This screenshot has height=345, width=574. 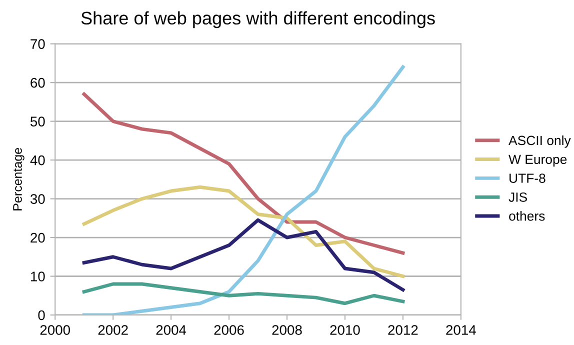 What do you see at coordinates (461, 330) in the screenshot?
I see `x-tick-label: 2014` at bounding box center [461, 330].